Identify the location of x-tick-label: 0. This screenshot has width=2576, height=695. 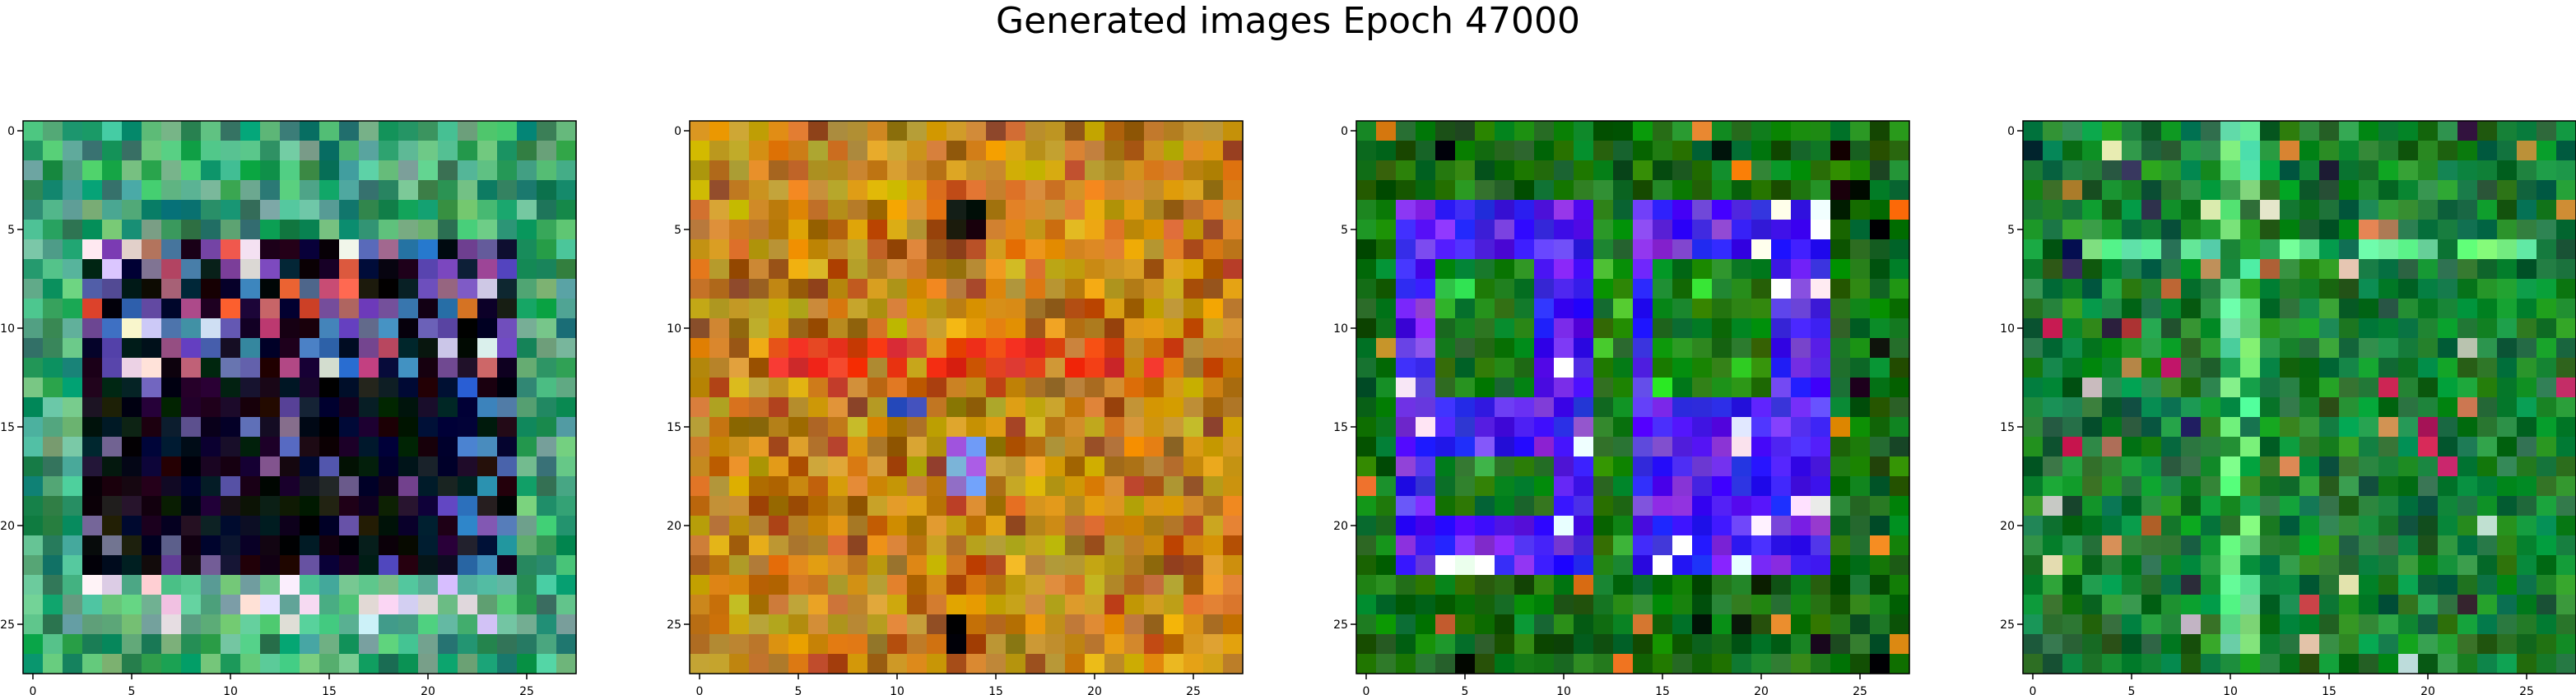
(2033, 690).